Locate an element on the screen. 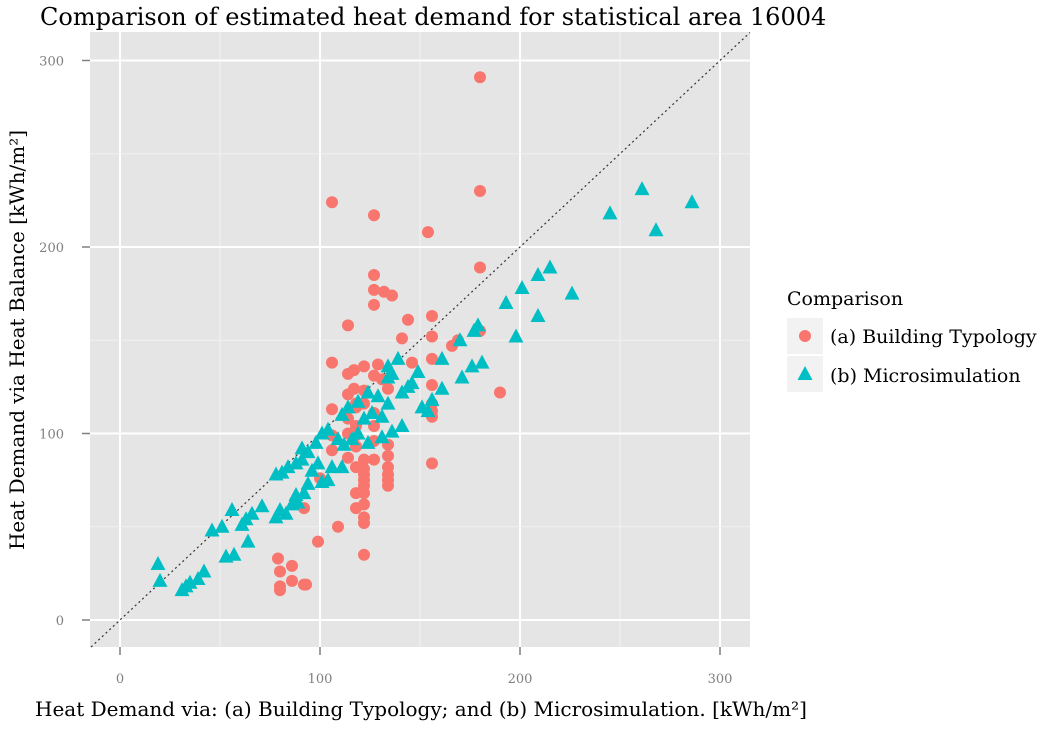 This screenshot has height=734, width=1048. x-tick-label: 300 is located at coordinates (720, 679).